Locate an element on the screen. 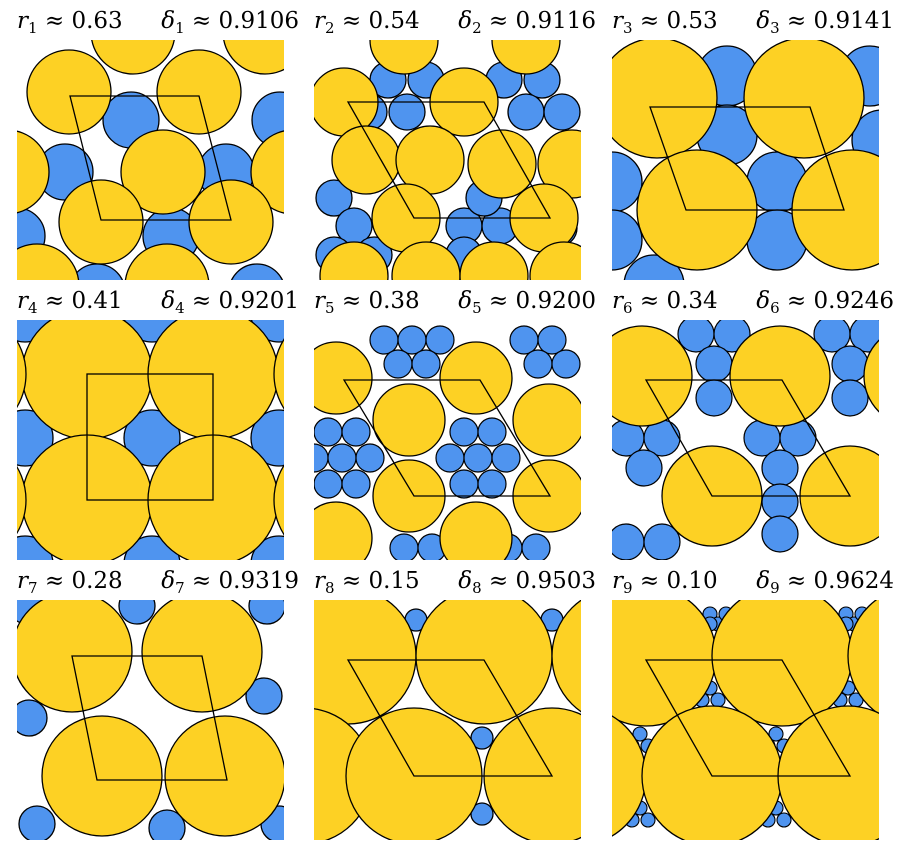  density-label: δ6 ≈ 0.9246 is located at coordinates (825, 302).